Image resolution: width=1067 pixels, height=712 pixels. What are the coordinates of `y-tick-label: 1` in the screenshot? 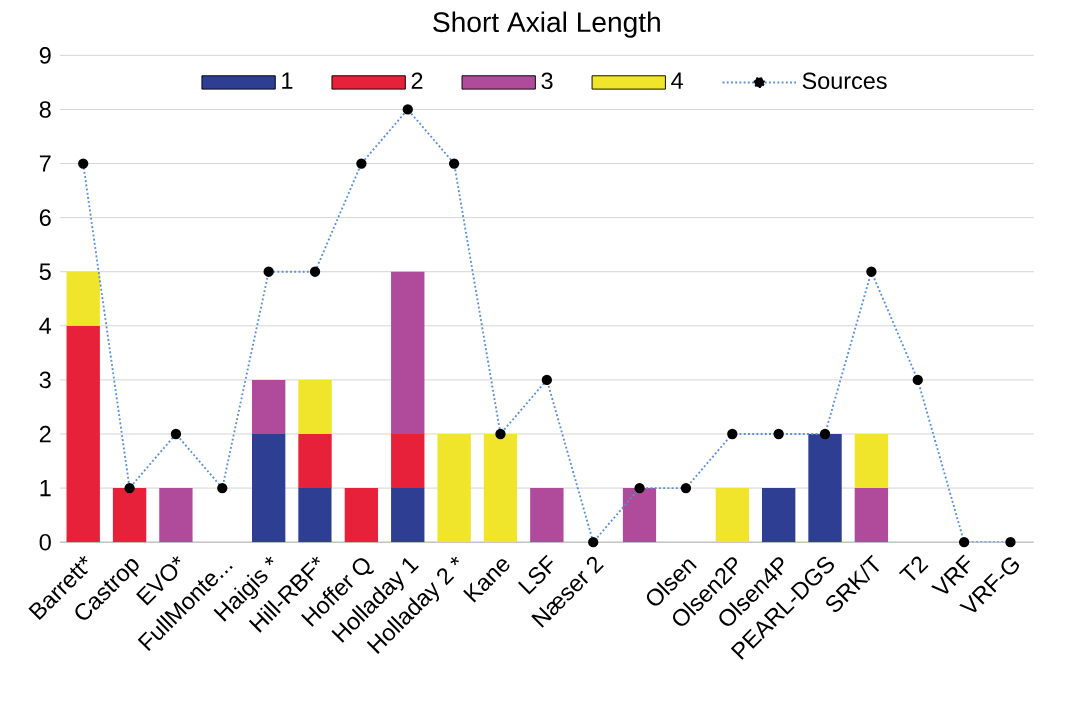 It's located at (45, 488).